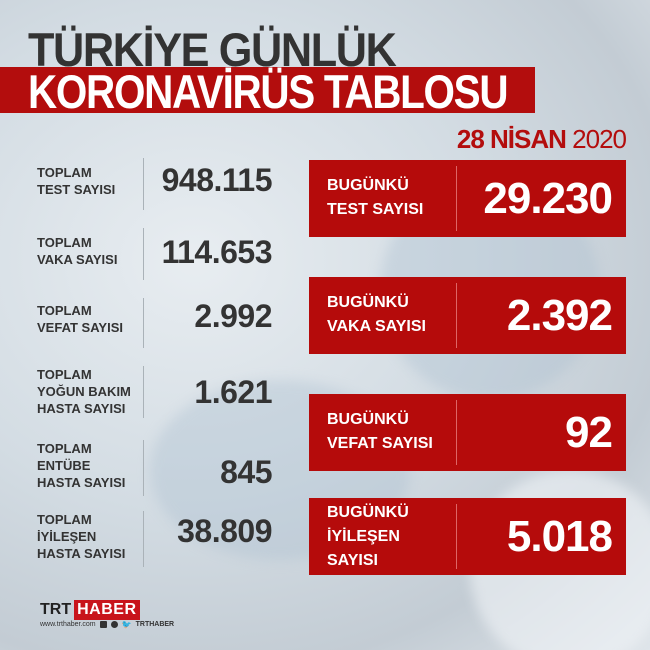 The height and width of the screenshot is (650, 650). Describe the element at coordinates (107, 610) in the screenshot. I see `logo-haber: HABER` at that location.